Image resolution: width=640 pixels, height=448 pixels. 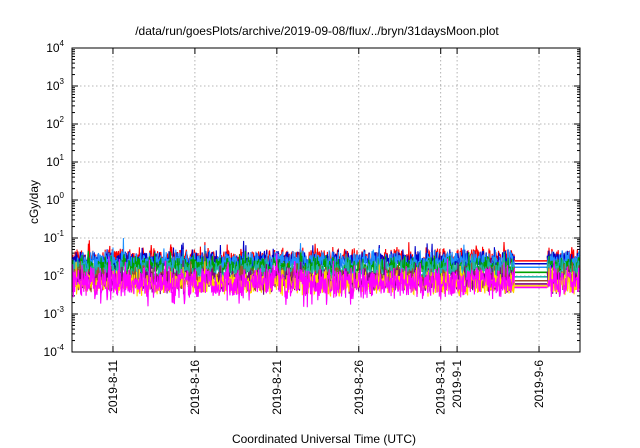 What do you see at coordinates (113, 387) in the screenshot?
I see `x-tick-label: 2019-8-11` at bounding box center [113, 387].